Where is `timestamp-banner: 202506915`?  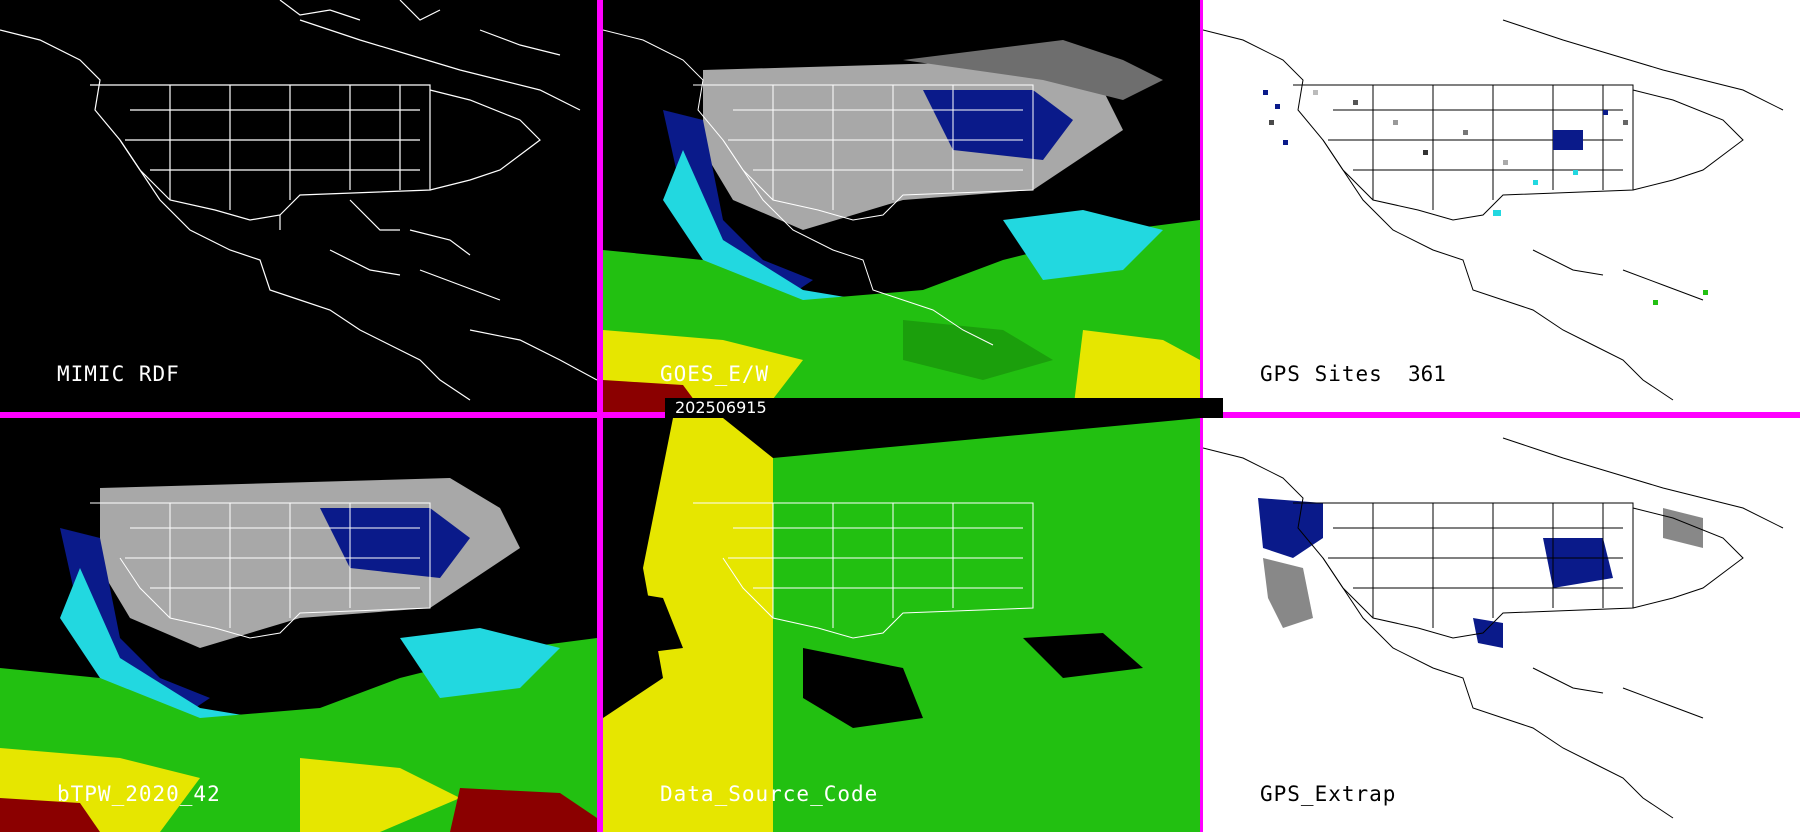 timestamp-banner: 202506915 is located at coordinates (944, 408).